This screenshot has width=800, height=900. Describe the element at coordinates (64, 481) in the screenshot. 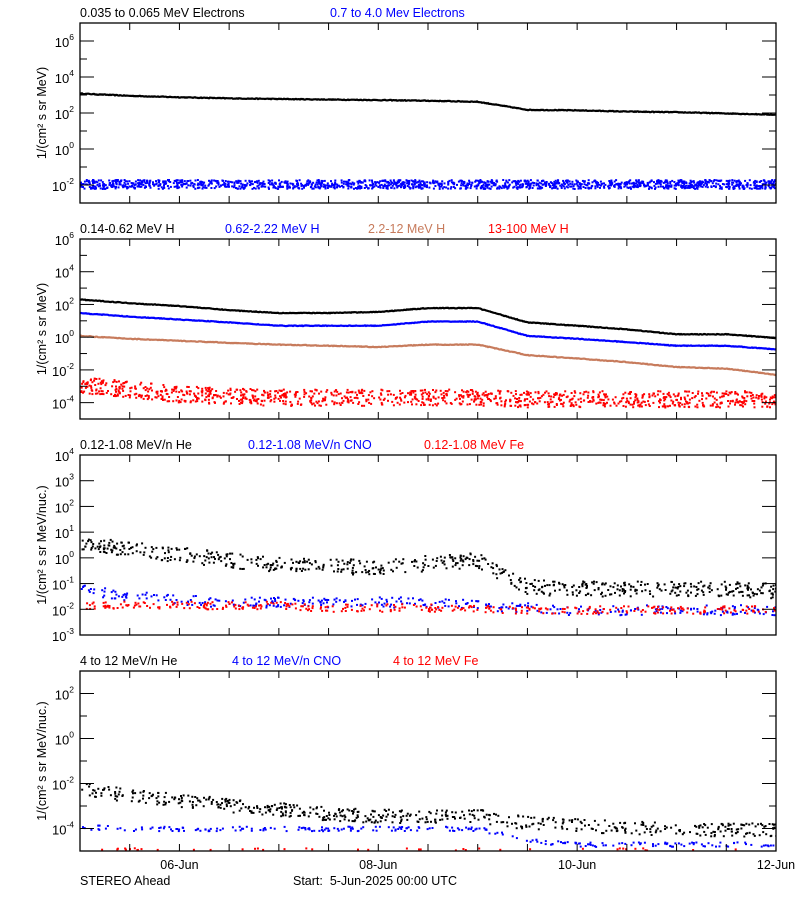

I see `y-tick-label: 103` at that location.